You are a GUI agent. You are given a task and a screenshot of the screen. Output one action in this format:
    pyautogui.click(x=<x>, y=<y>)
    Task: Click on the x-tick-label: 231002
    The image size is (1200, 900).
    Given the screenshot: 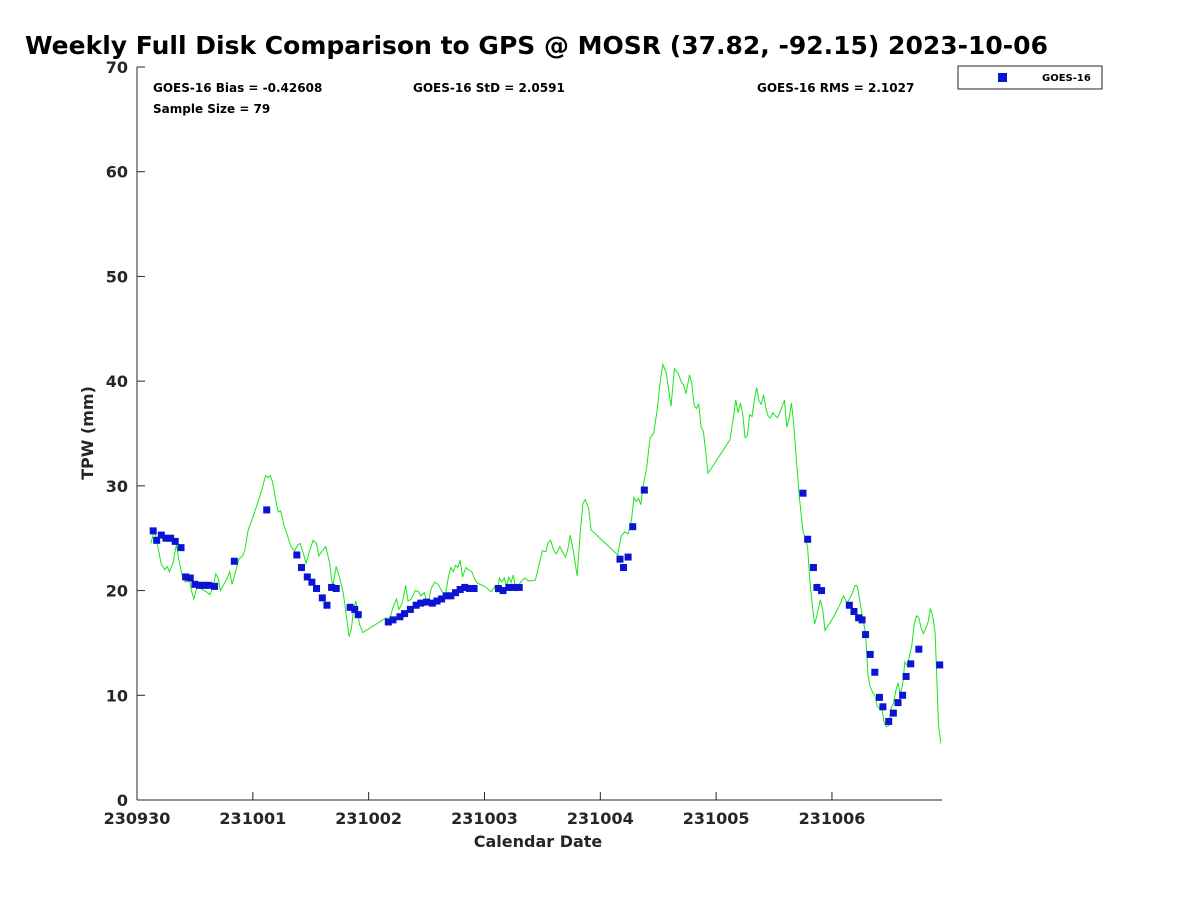 What is the action you would take?
    pyautogui.click(x=368, y=818)
    